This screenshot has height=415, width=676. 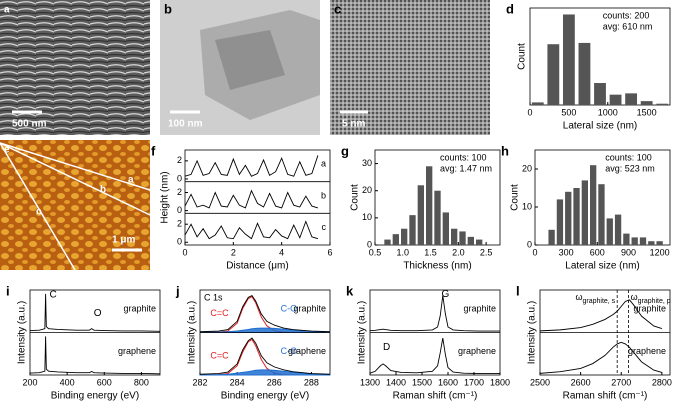 I want to click on x-tick-label: 0.5, so click(x=375, y=252).